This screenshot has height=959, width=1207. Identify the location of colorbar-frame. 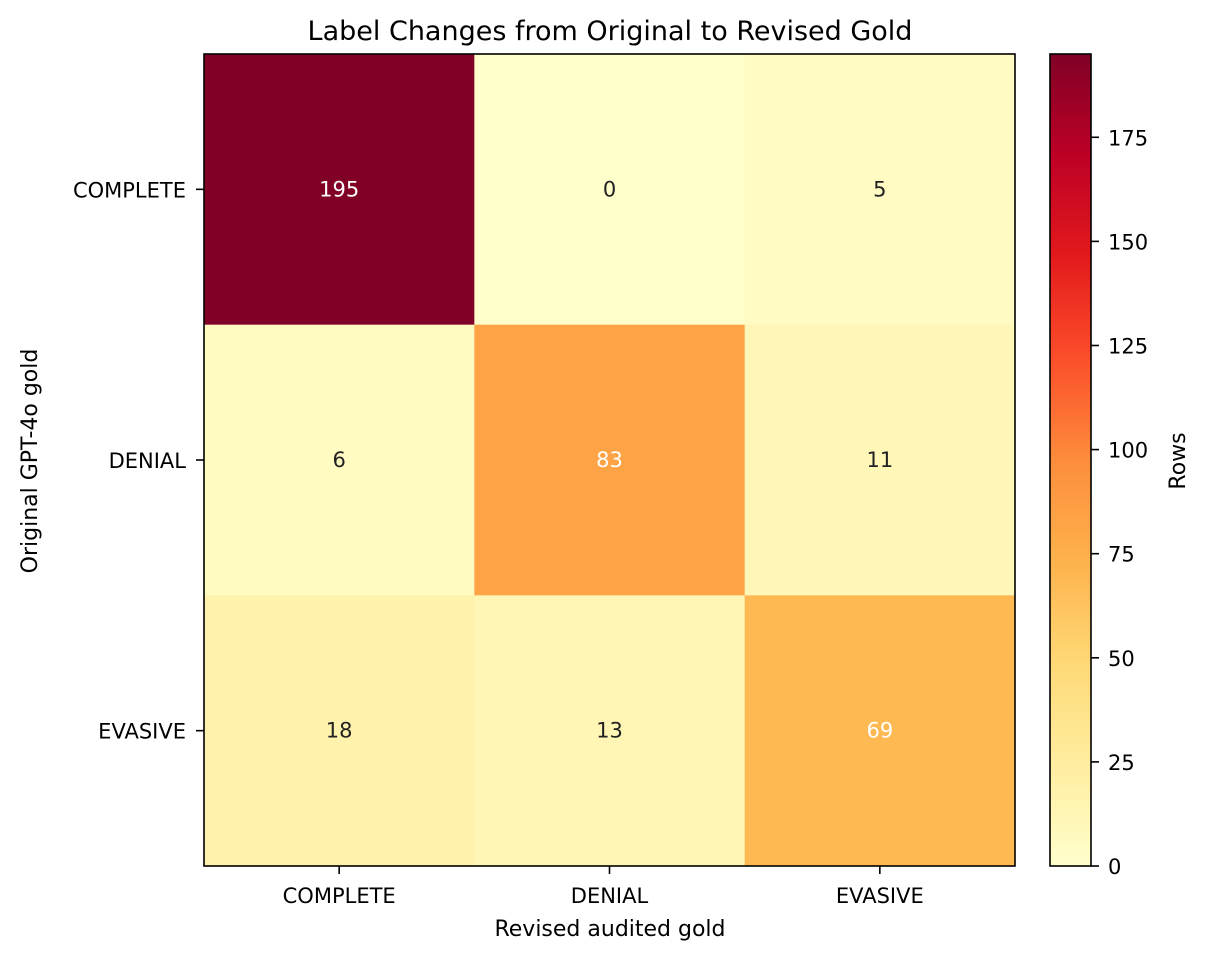
(1070, 460).